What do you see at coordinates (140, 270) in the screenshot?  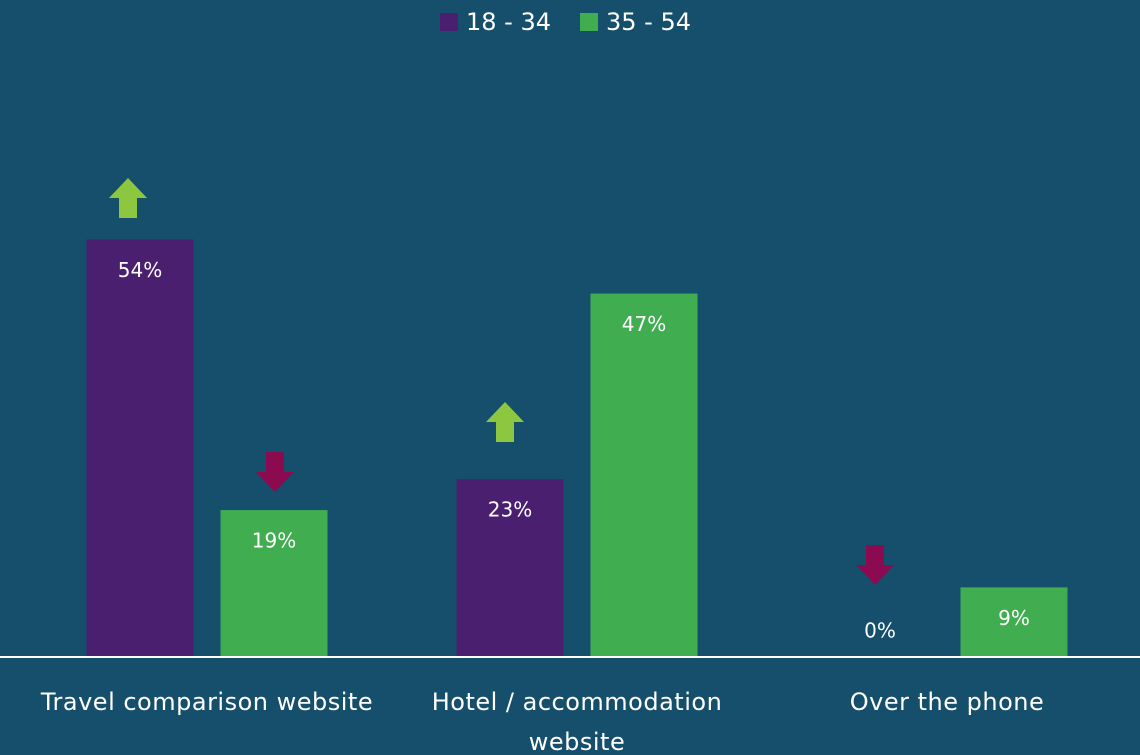 I see `value-label: 54%` at bounding box center [140, 270].